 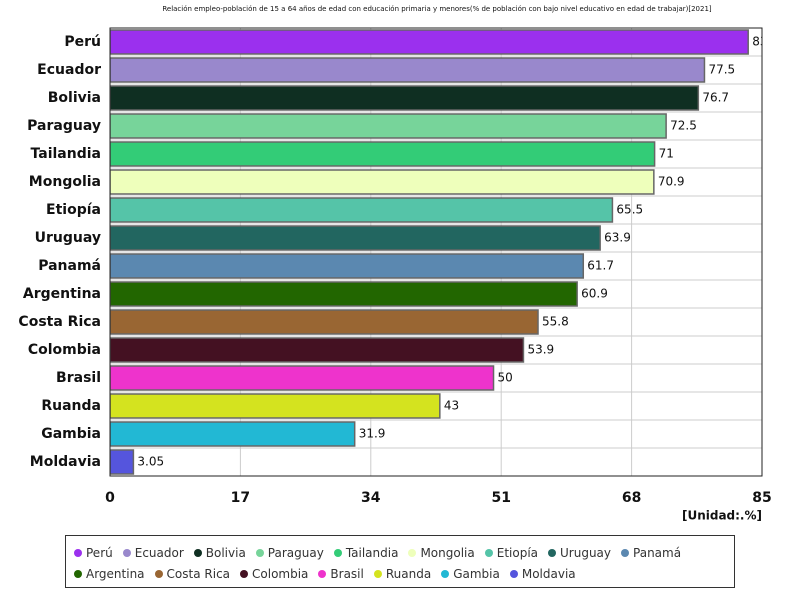 What do you see at coordinates (150, 462) in the screenshot?
I see `value-label: 3.05` at bounding box center [150, 462].